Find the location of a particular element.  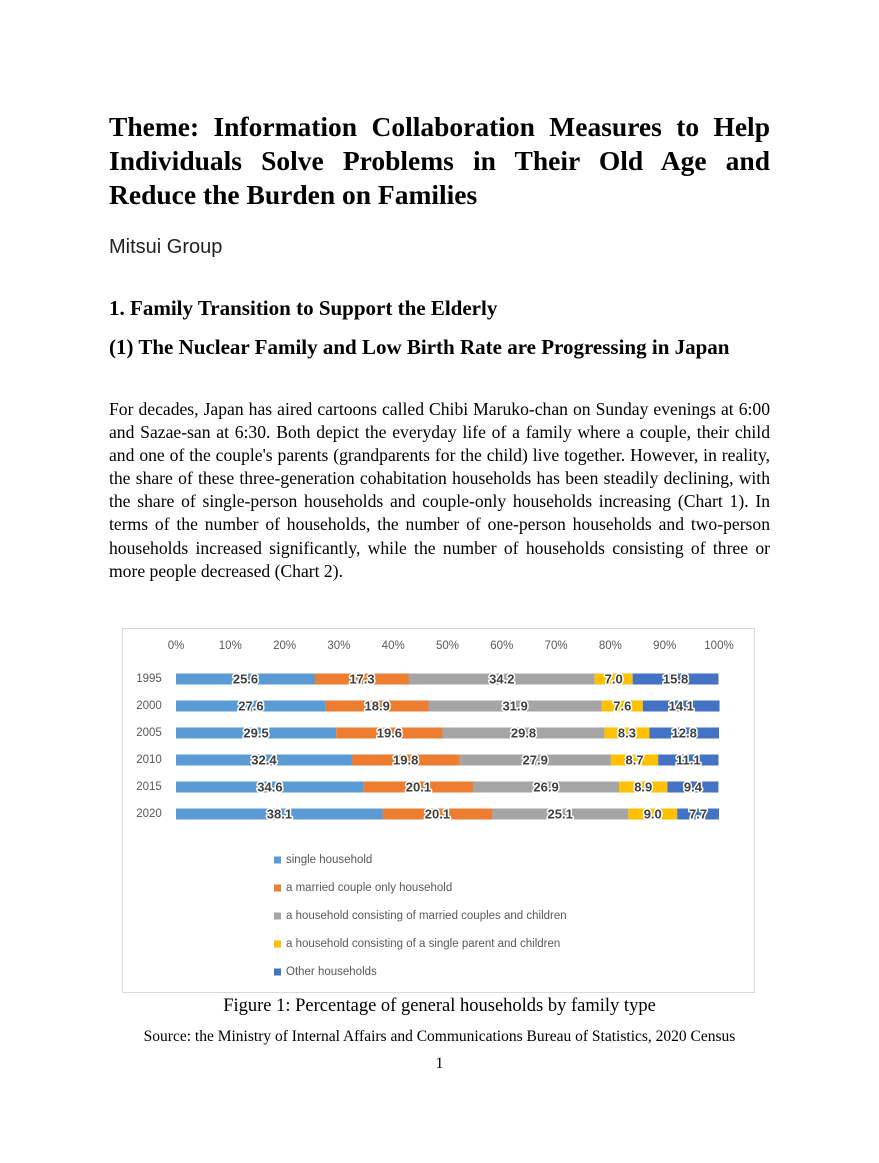

data-label: 18.9 is located at coordinates (377, 705).